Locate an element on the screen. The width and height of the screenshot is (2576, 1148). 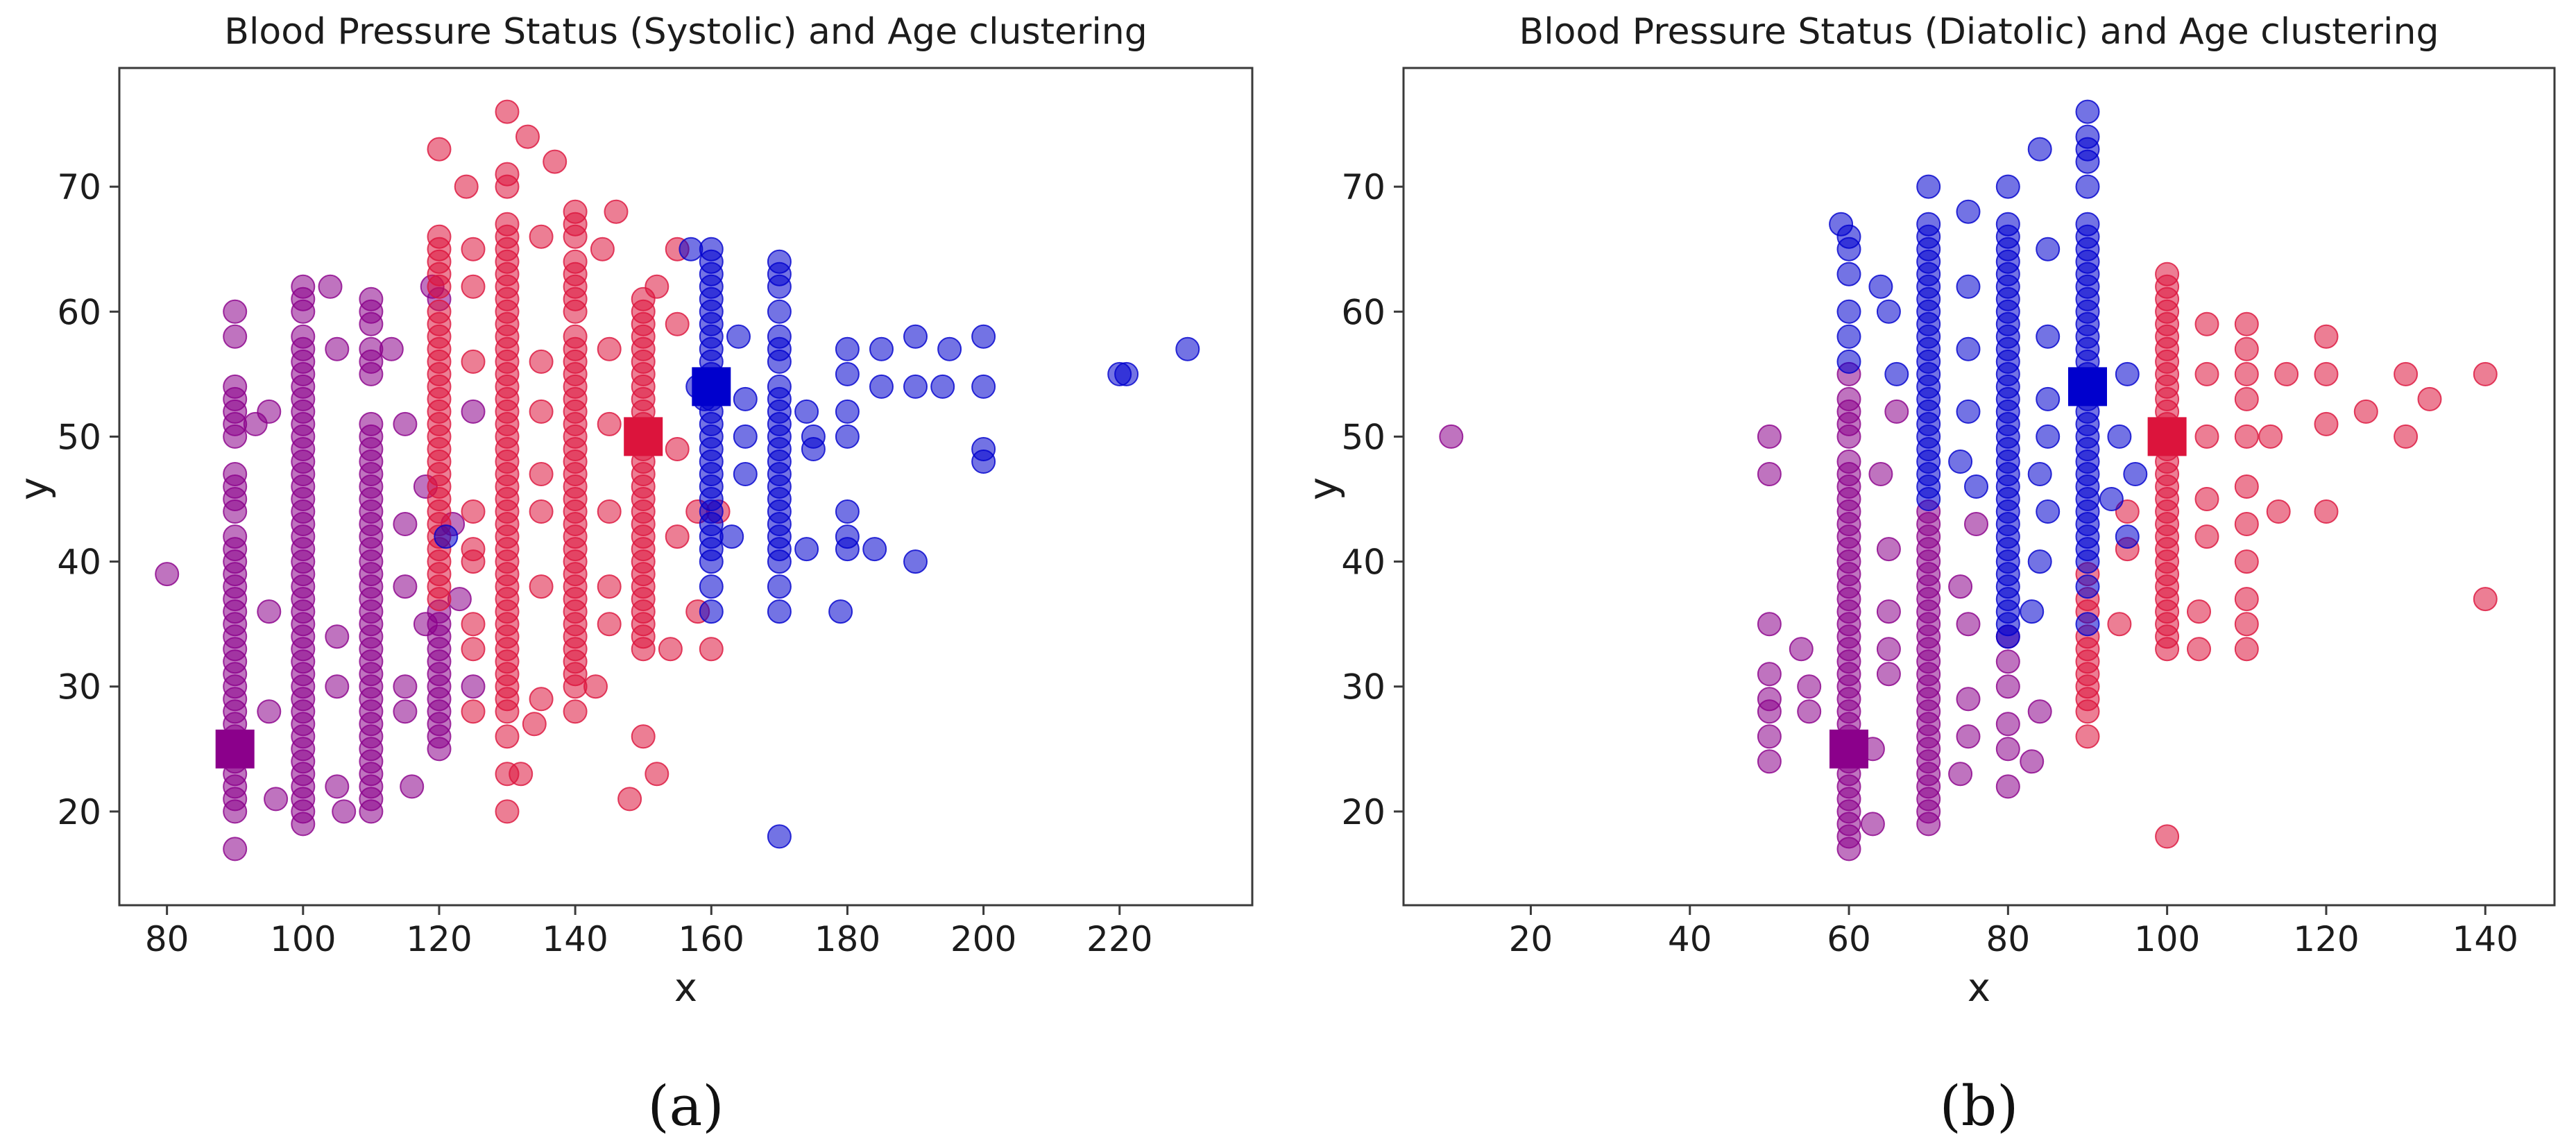
svg-text: 180 is located at coordinates (847, 939).